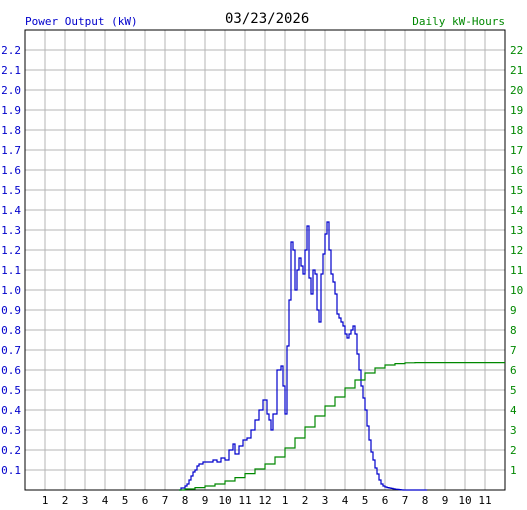 The width and height of the screenshot is (527, 510). I want to click on y-left-tick-label: 2.1, so click(11, 70).